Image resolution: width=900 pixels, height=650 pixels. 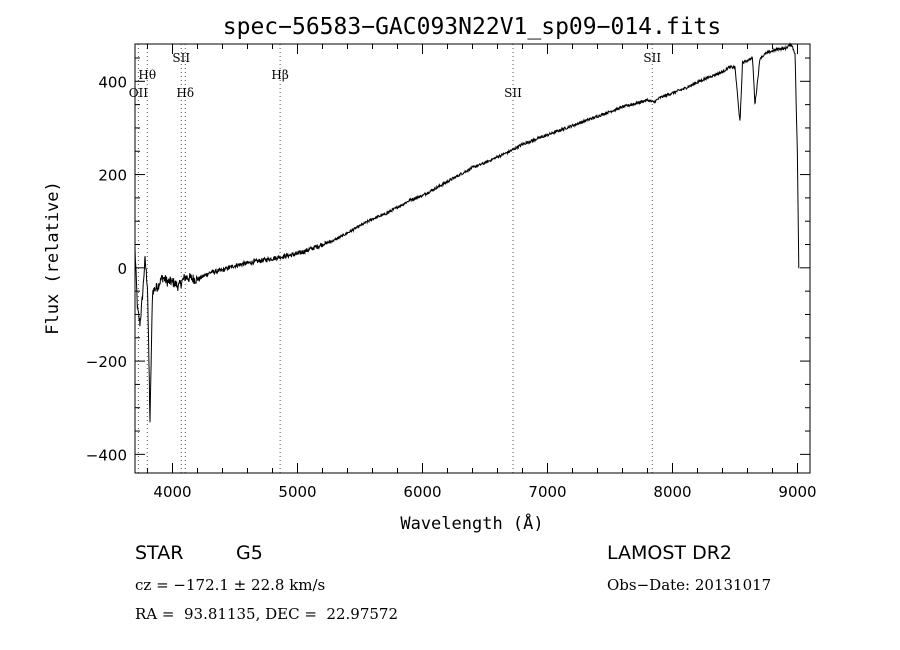 What do you see at coordinates (471, 523) in the screenshot?
I see `x-axis-label: Wavelength (Å)` at bounding box center [471, 523].